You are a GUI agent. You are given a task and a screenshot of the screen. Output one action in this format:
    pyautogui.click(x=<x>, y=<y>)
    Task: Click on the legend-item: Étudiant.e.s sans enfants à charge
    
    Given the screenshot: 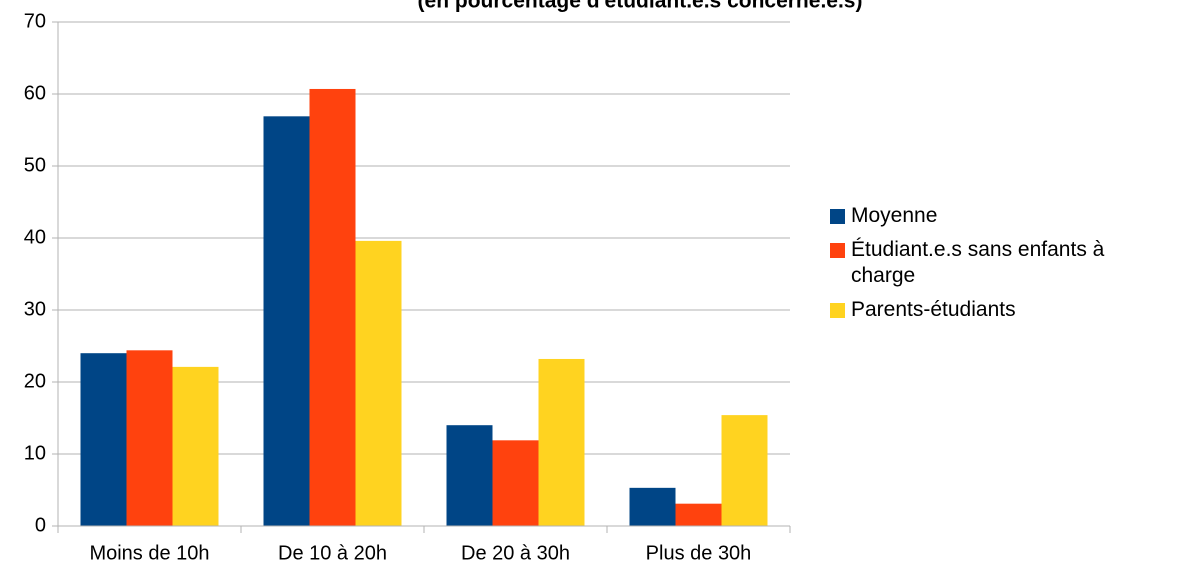 What is the action you would take?
    pyautogui.click(x=1000, y=263)
    